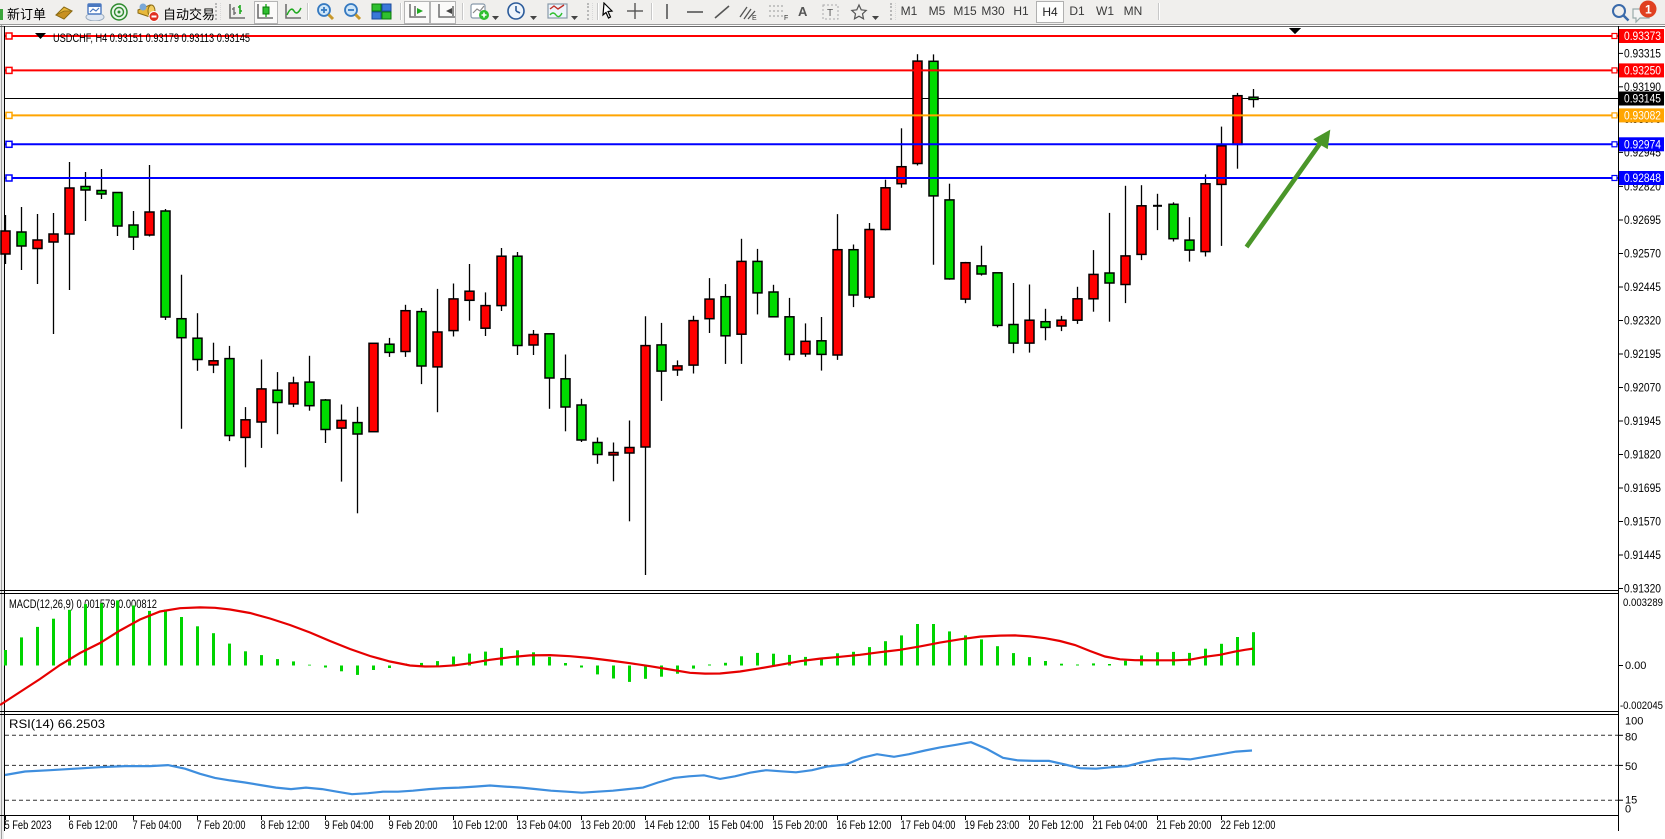 This screenshot has width=1665, height=839. I want to click on svg-text: 19 Feb 23:00, so click(992, 826).